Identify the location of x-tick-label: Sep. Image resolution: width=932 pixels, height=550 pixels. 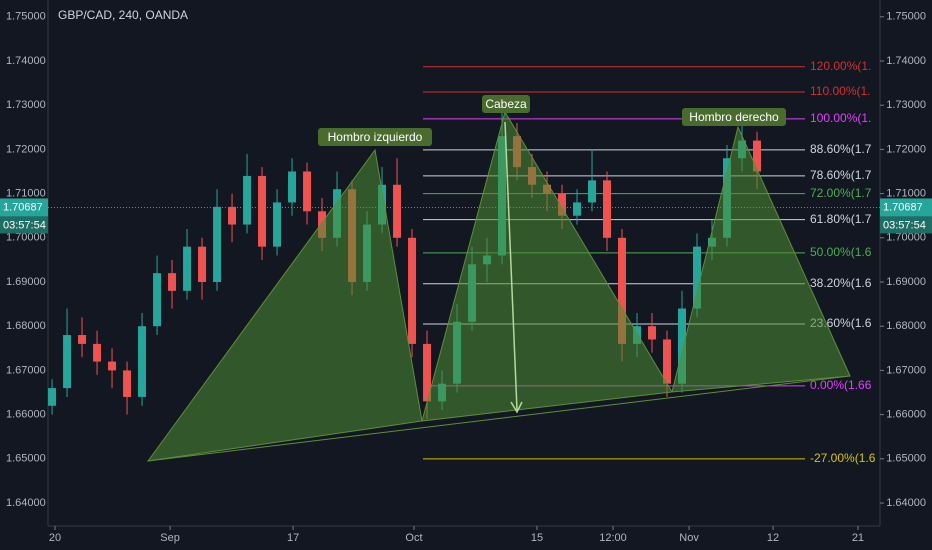
(170, 538).